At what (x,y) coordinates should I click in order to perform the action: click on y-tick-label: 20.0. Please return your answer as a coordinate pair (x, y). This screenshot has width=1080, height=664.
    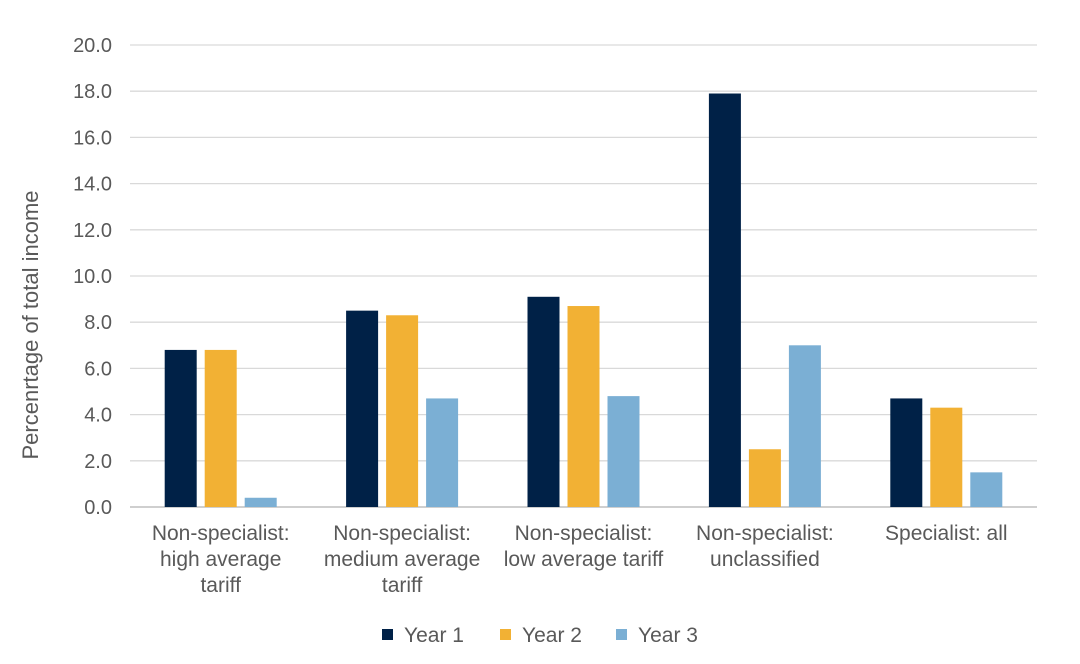
    Looking at the image, I should click on (92, 46).